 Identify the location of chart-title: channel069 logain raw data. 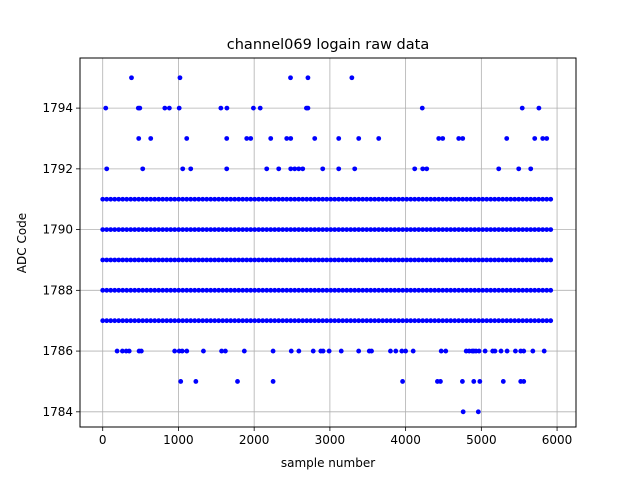
(328, 45).